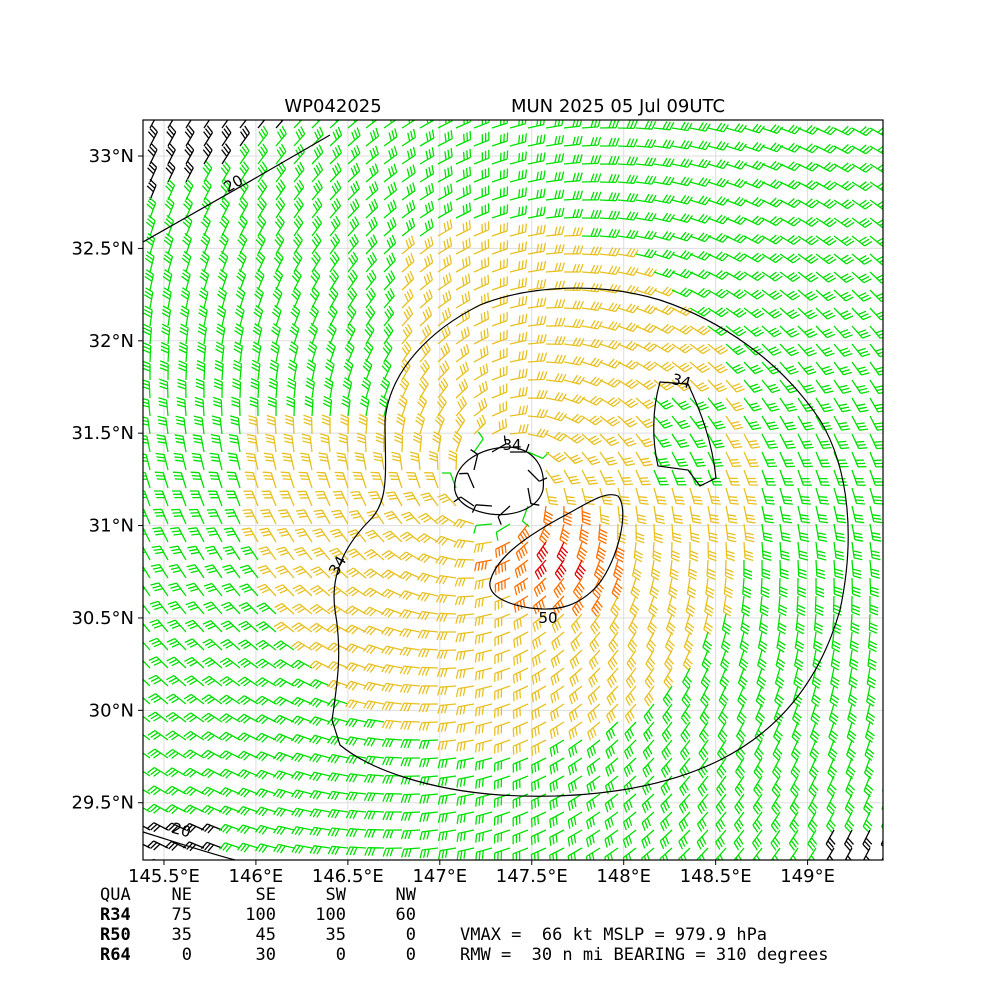 The image size is (1000, 1004). I want to click on table-cell: 75, so click(182, 915).